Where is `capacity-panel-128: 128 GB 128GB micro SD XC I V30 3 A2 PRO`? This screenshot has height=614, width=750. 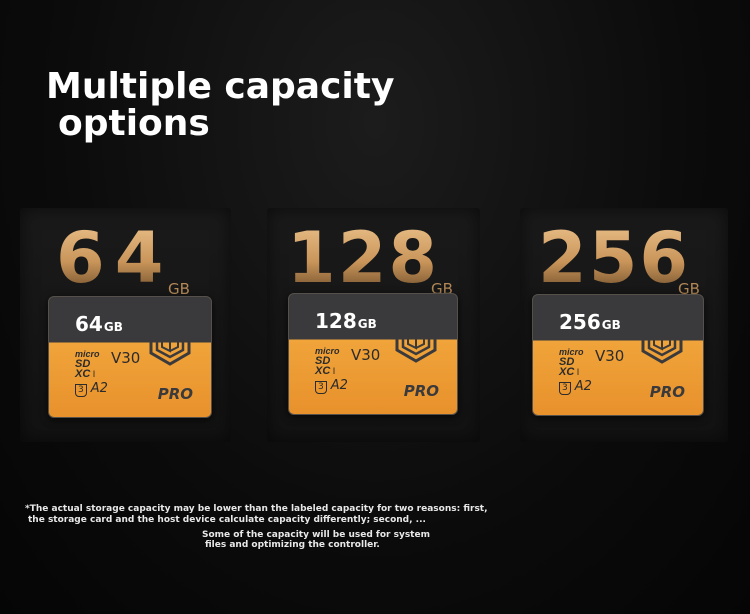
capacity-panel-128: 128 GB 128GB micro SD XC I V30 3 A2 PRO is located at coordinates (373, 325).